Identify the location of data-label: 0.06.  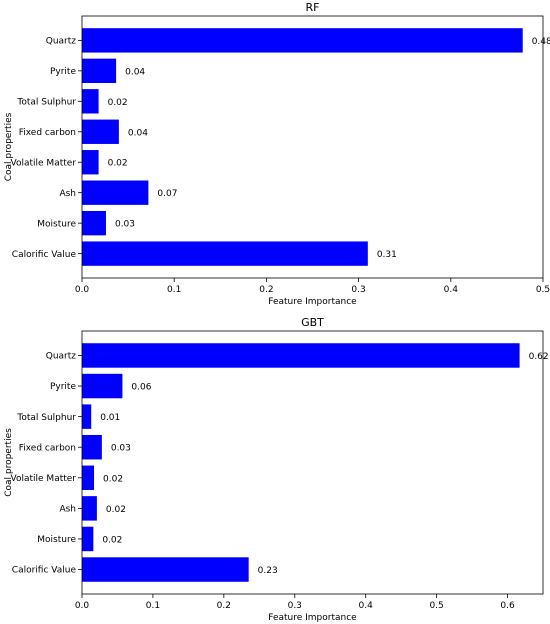
(141, 388).